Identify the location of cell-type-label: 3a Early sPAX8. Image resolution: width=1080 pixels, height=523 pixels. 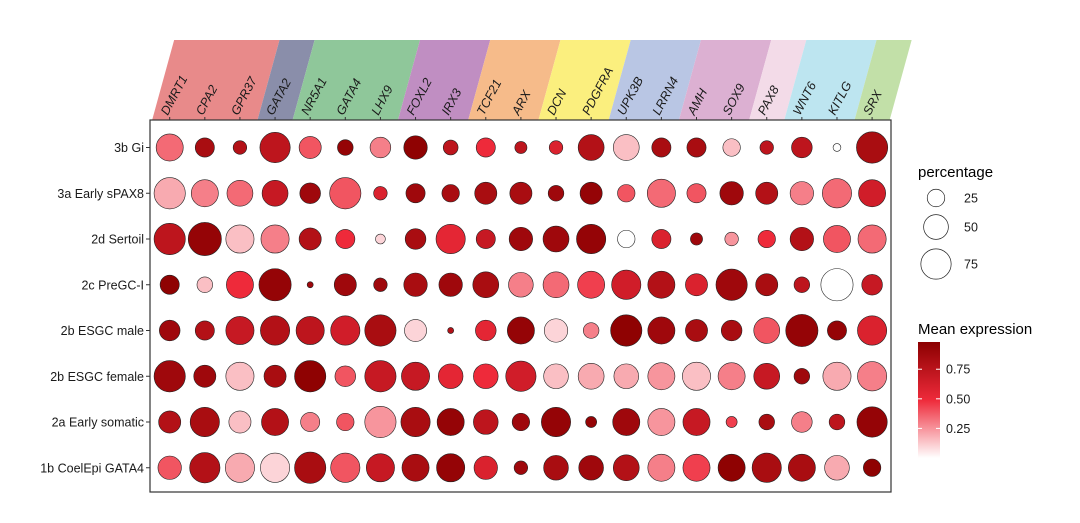
(100, 194).